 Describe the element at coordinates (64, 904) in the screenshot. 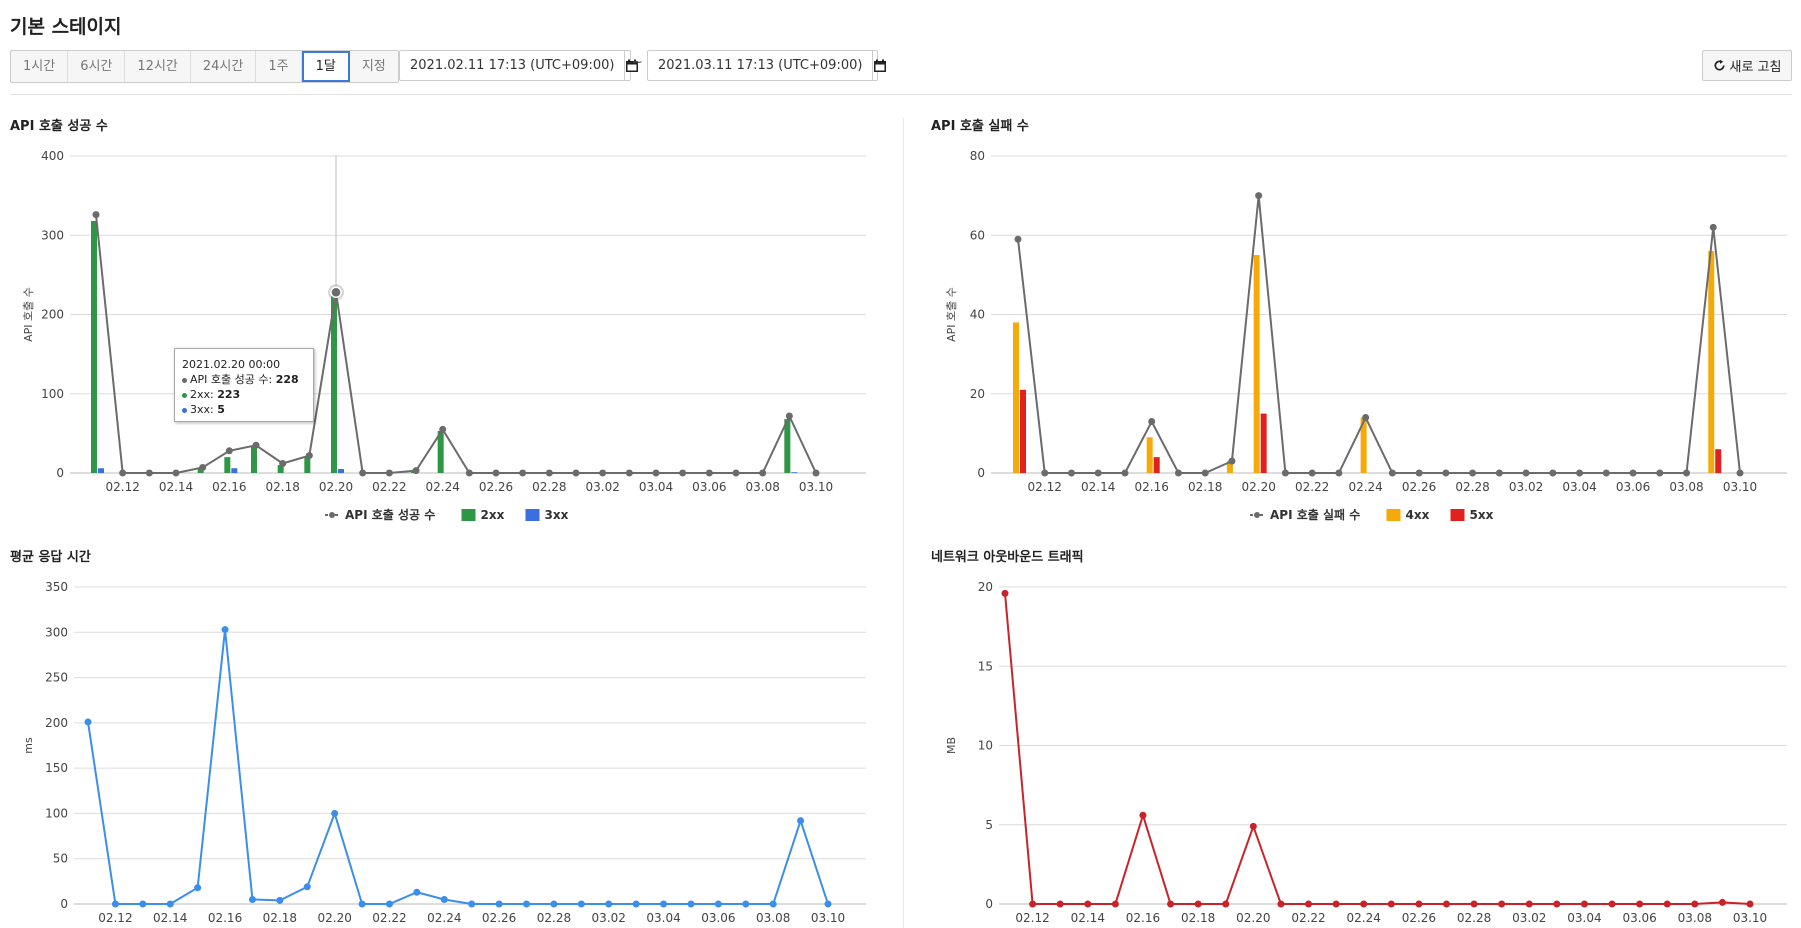

I see `y-tick-label: 0` at that location.